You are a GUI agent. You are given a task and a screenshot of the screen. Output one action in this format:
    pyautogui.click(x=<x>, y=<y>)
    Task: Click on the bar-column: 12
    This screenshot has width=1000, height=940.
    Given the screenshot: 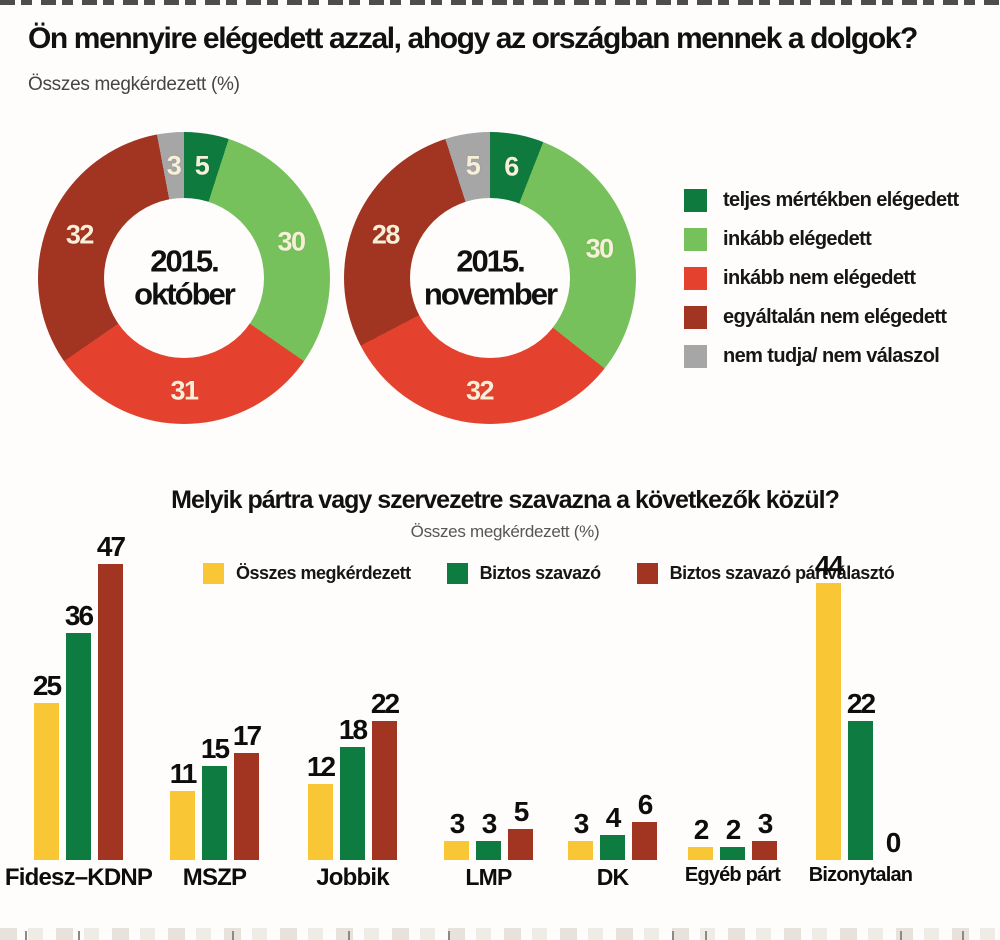 What is the action you would take?
    pyautogui.click(x=321, y=806)
    